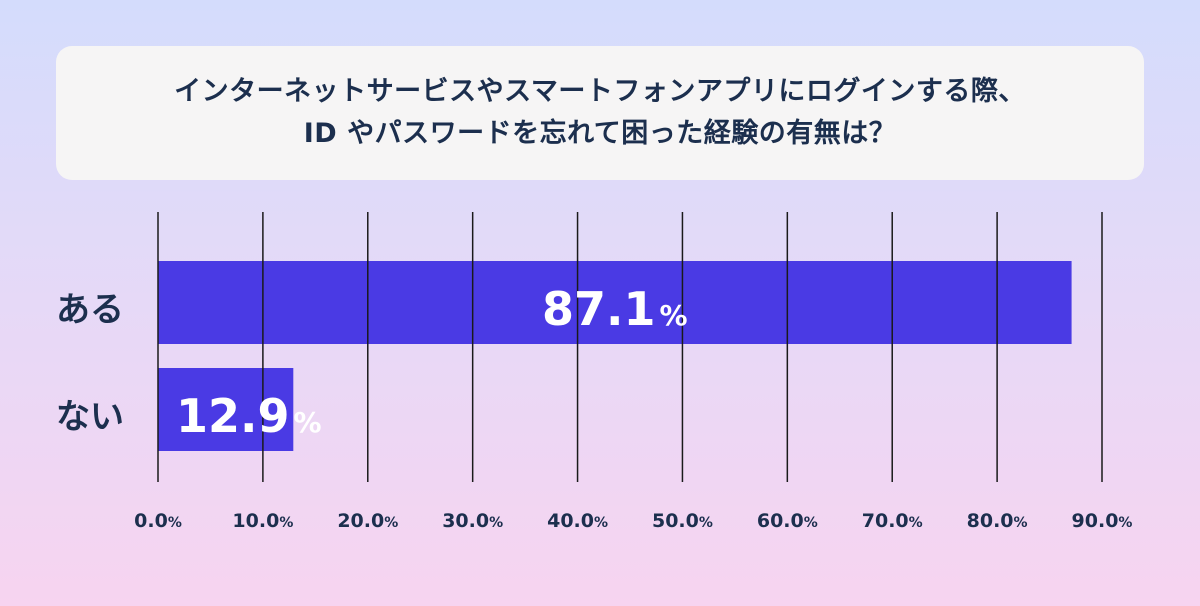 This screenshot has width=1200, height=606. Describe the element at coordinates (249, 416) in the screenshot. I see `bar-value-label-2: 12.9%` at that location.